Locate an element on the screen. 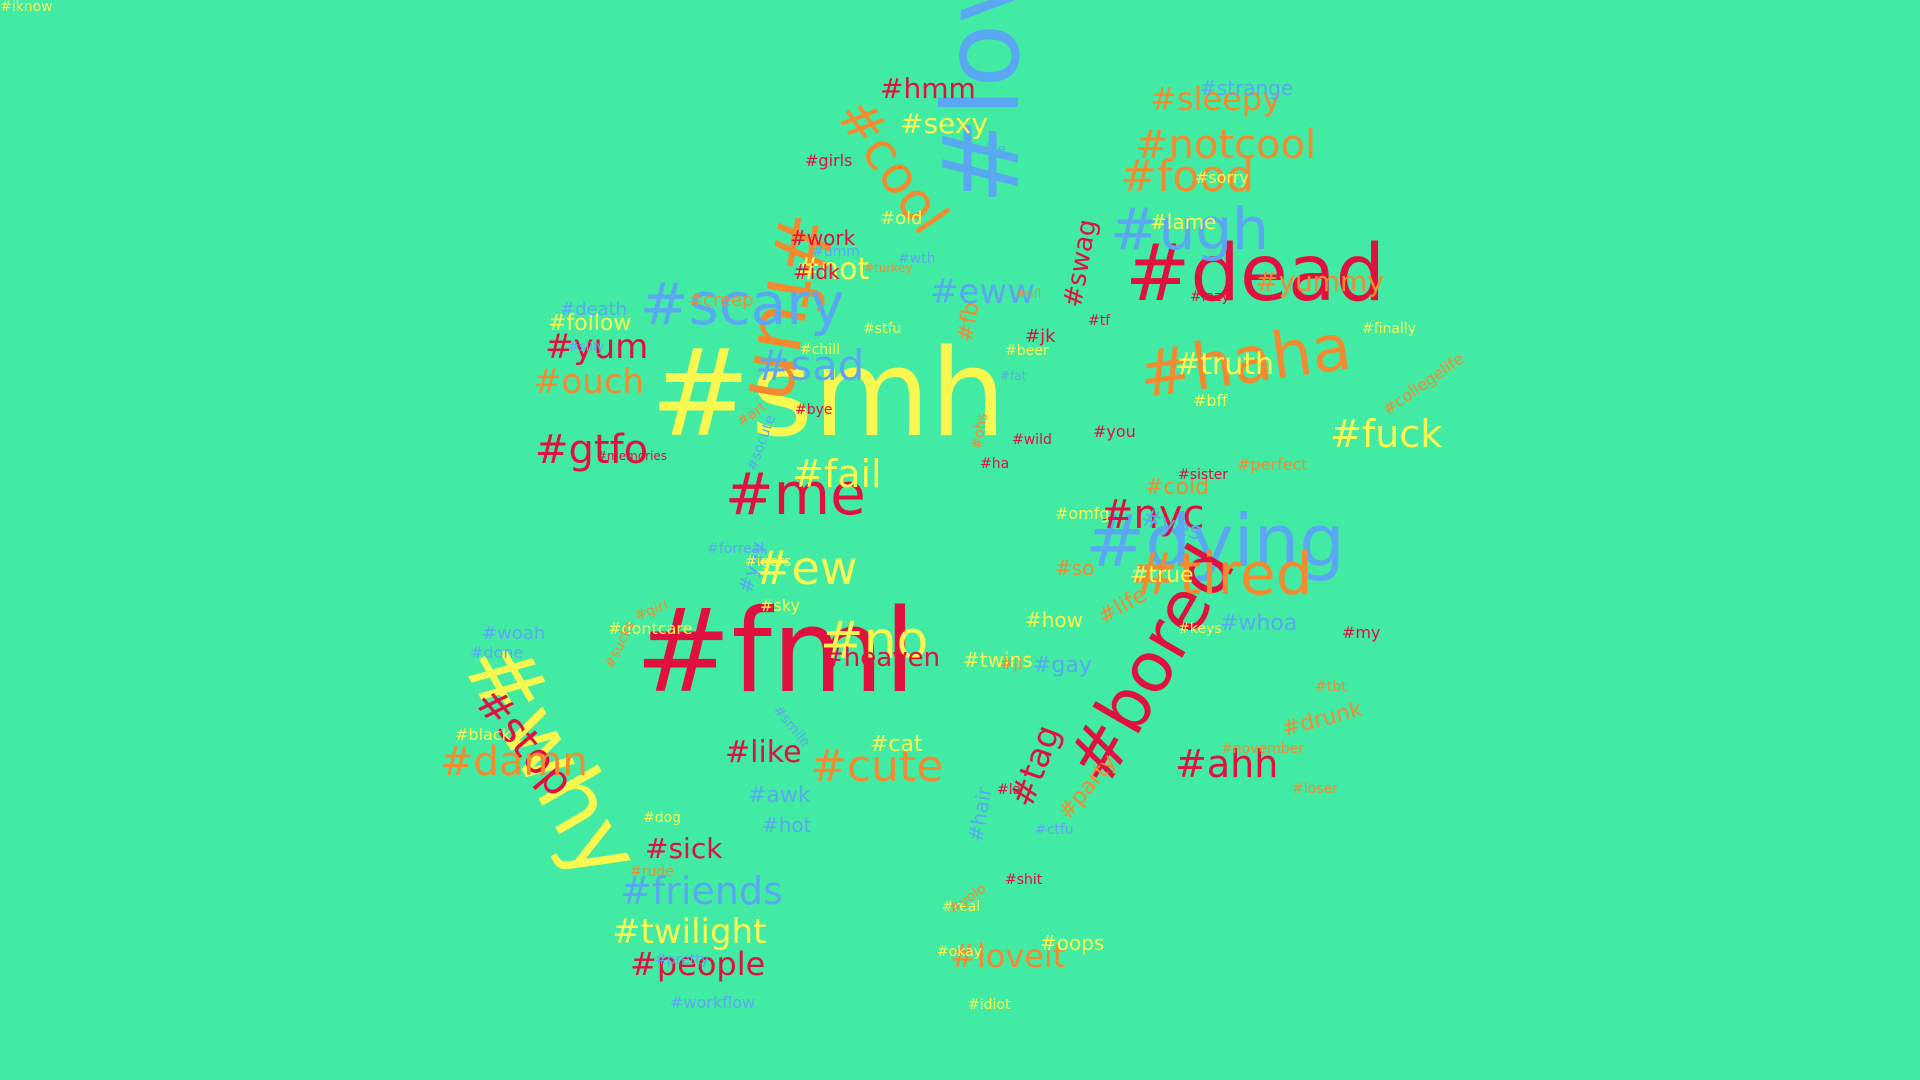 This screenshot has height=1080, width=1920. hashtag-sorry: #sorry is located at coordinates (1222, 177).